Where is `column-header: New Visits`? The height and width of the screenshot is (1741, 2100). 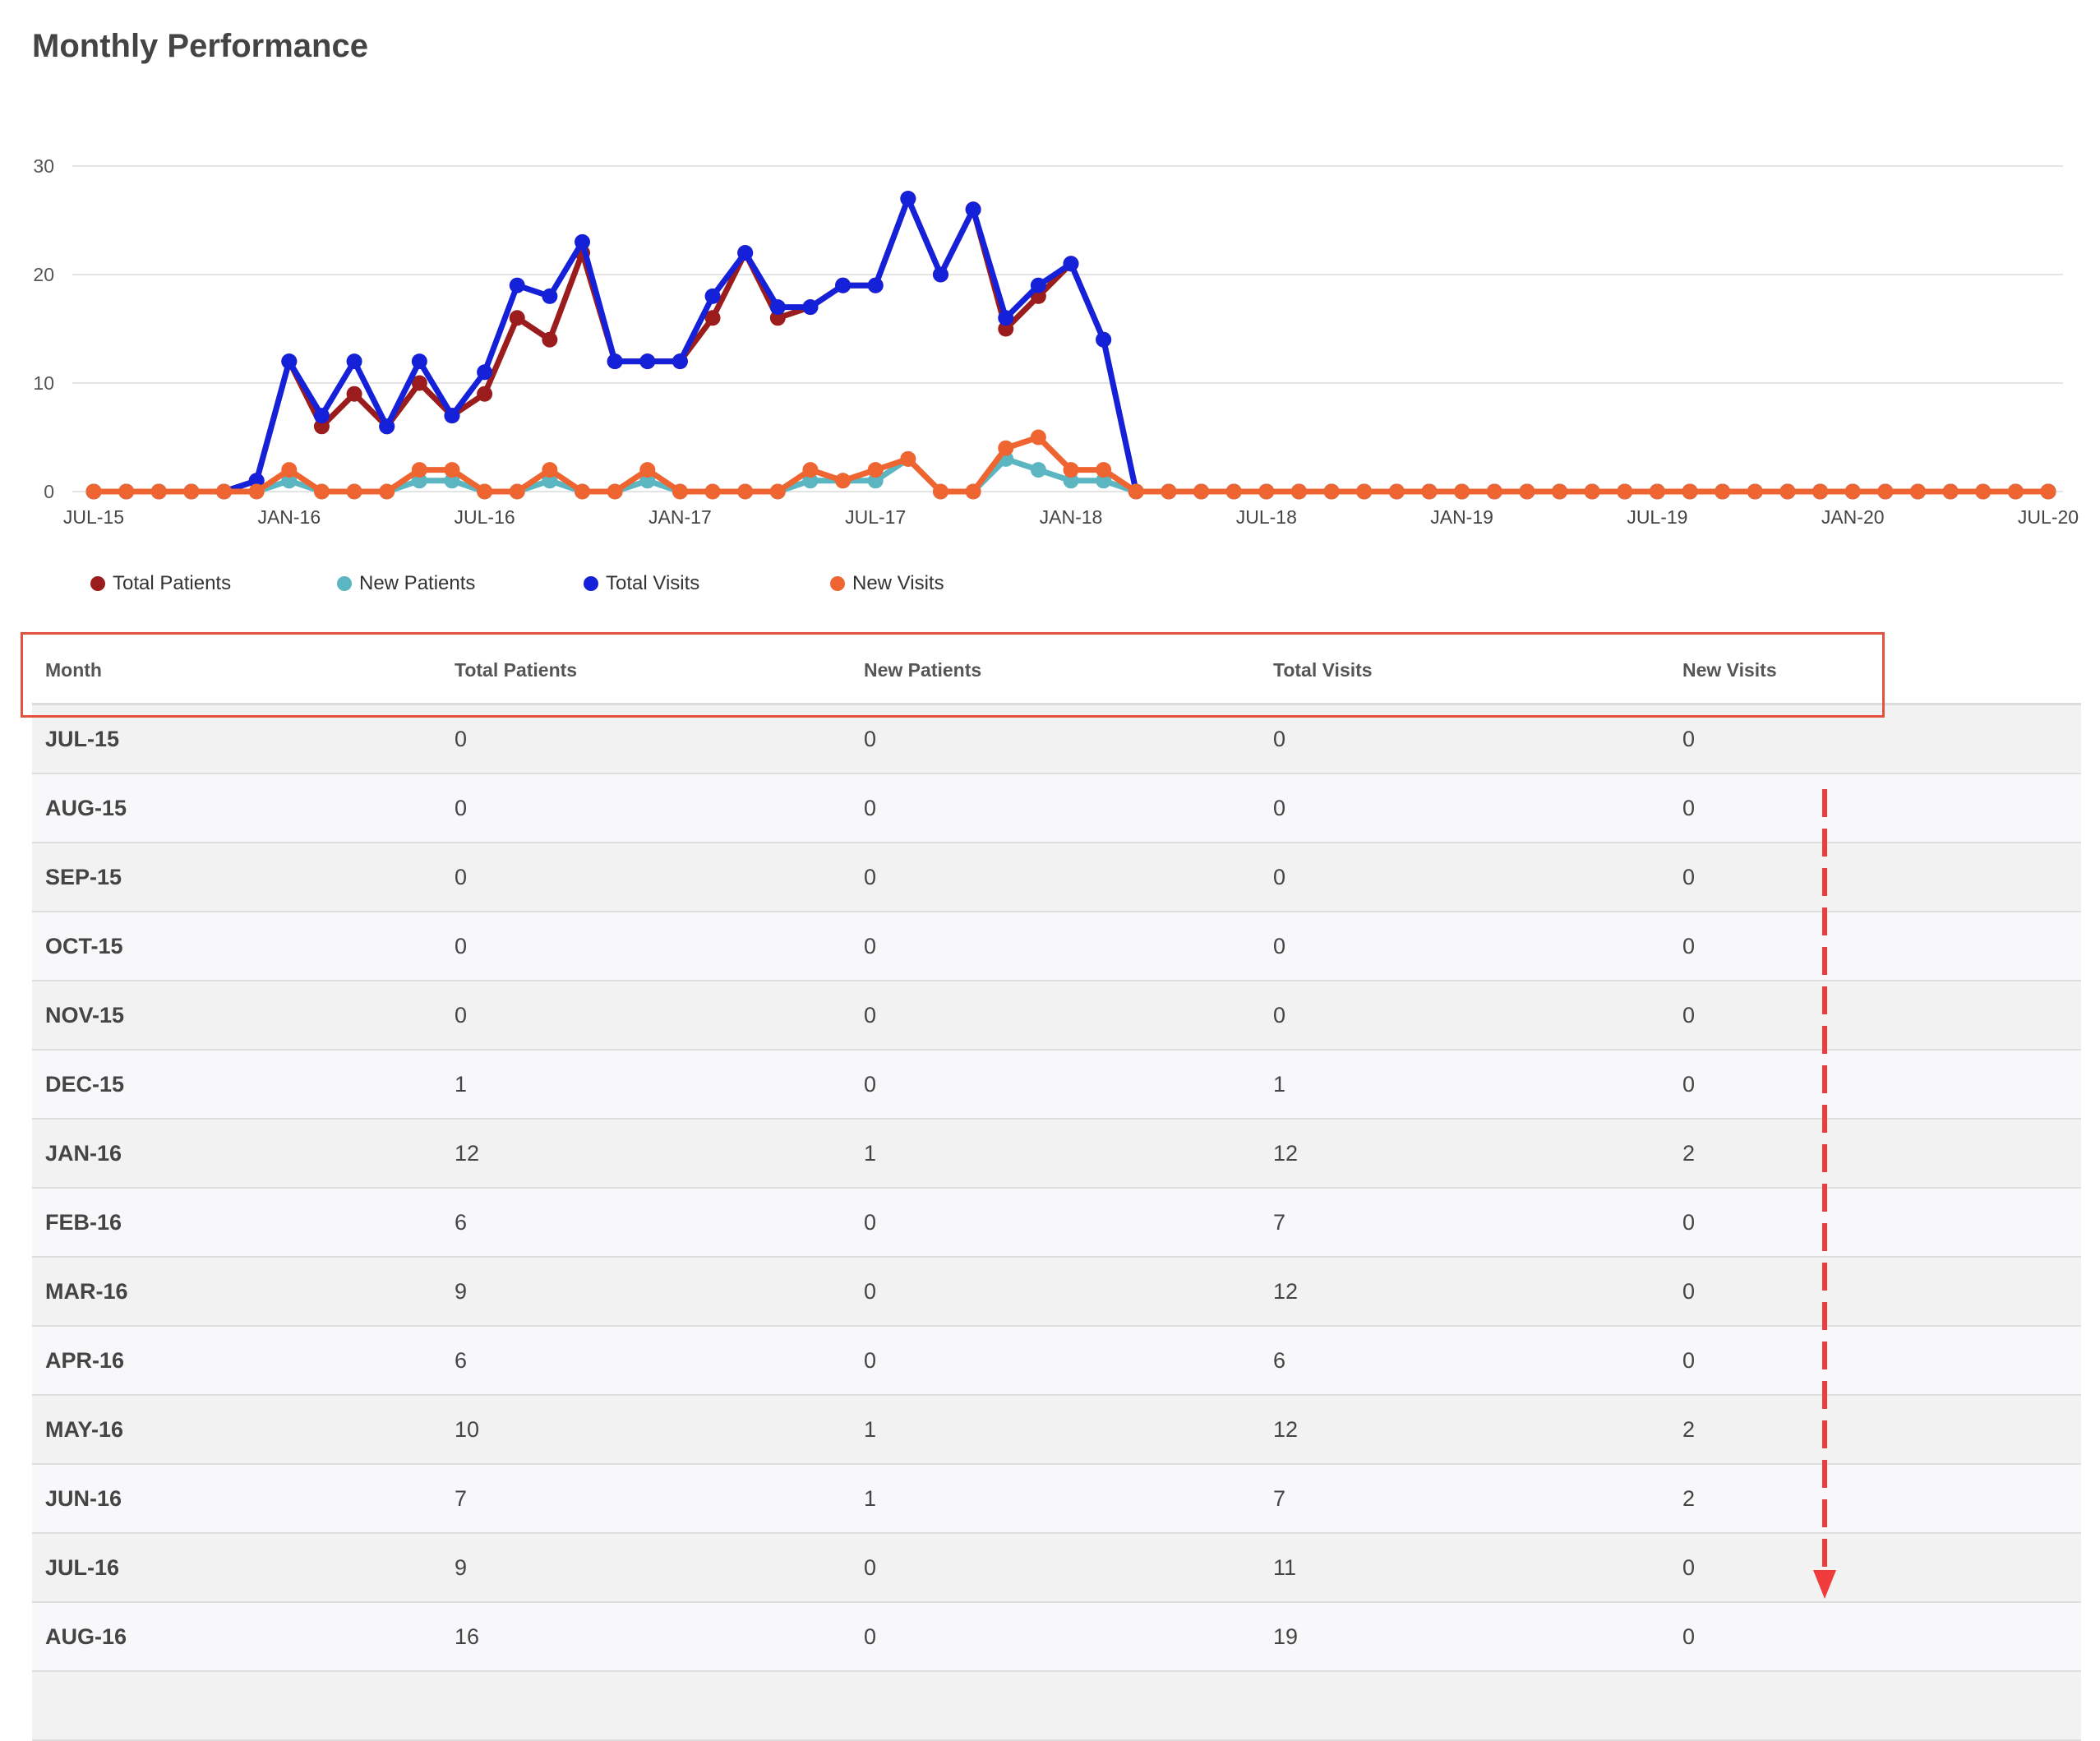 column-header: New Visits is located at coordinates (1729, 670).